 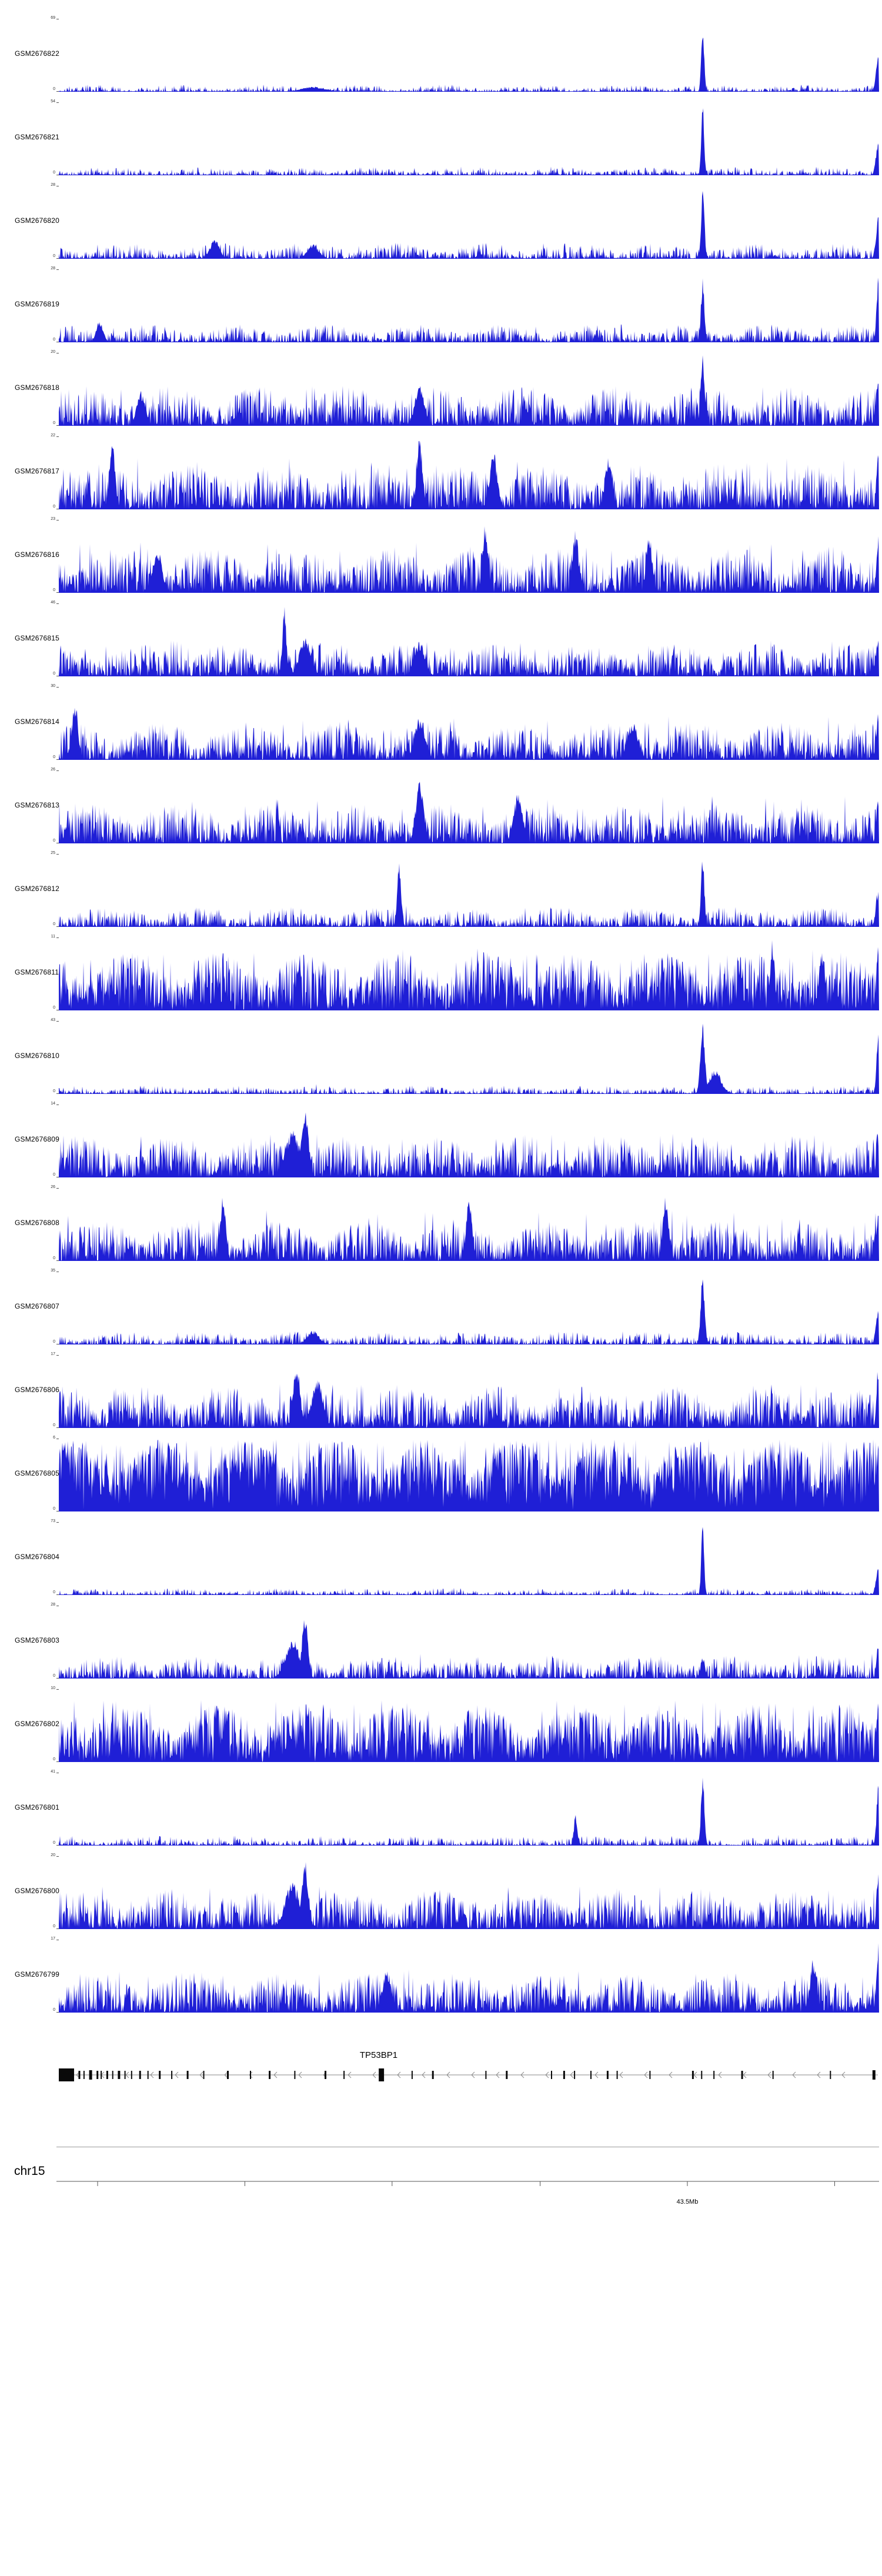 What do you see at coordinates (468, 2074) in the screenshot?
I see `gene-model-track` at bounding box center [468, 2074].